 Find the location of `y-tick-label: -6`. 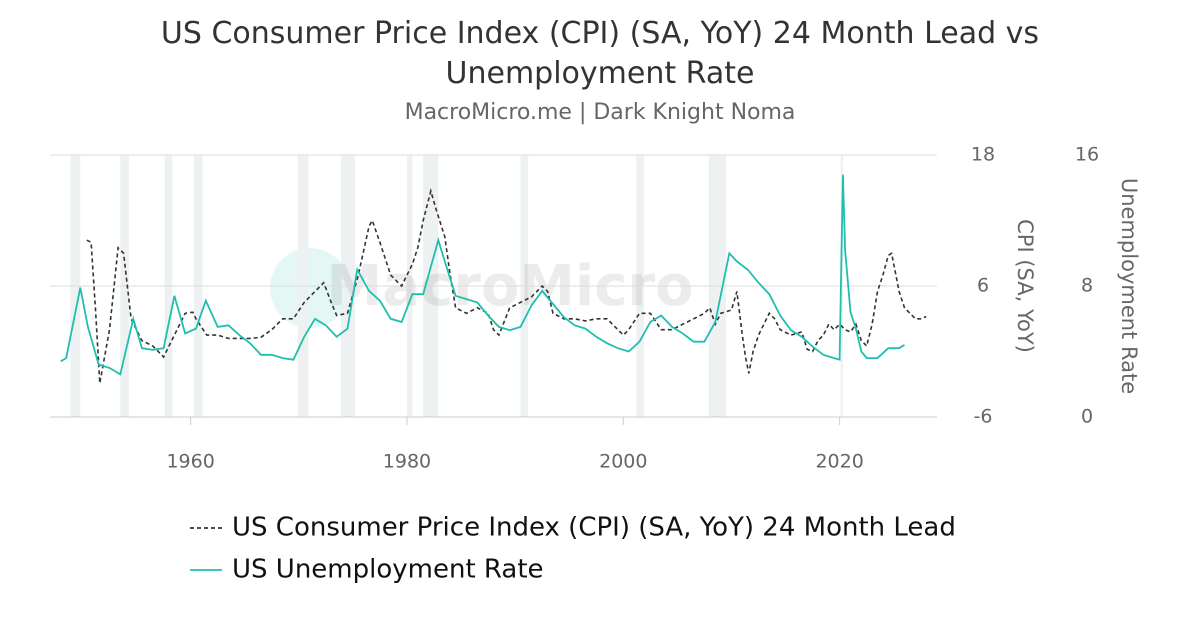

y-tick-label: -6 is located at coordinates (983, 417).